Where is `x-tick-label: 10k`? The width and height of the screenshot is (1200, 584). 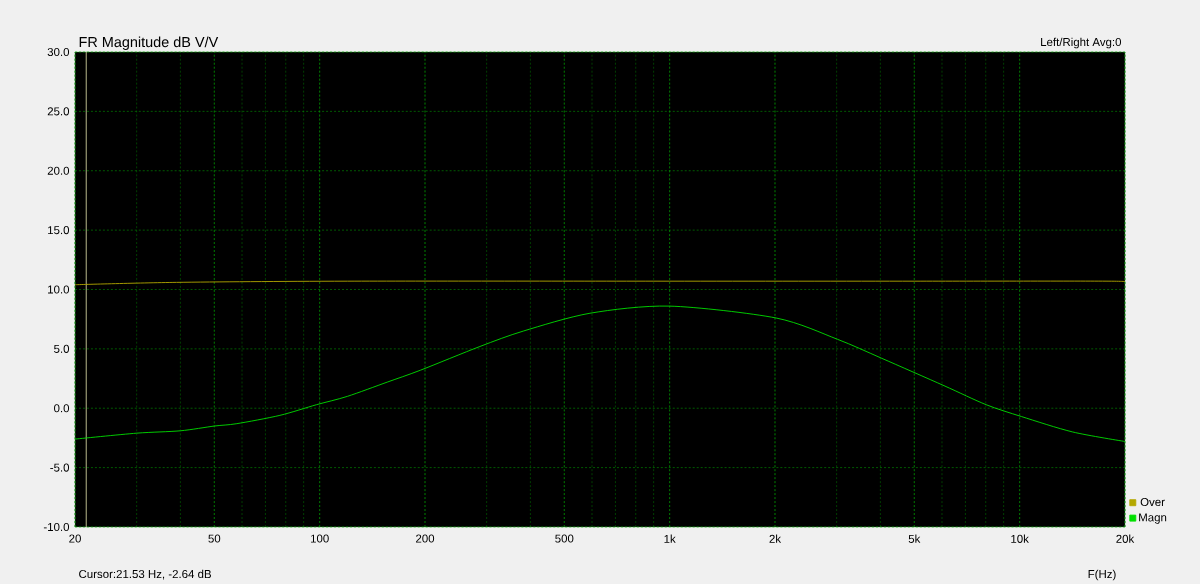
x-tick-label: 10k is located at coordinates (1020, 538).